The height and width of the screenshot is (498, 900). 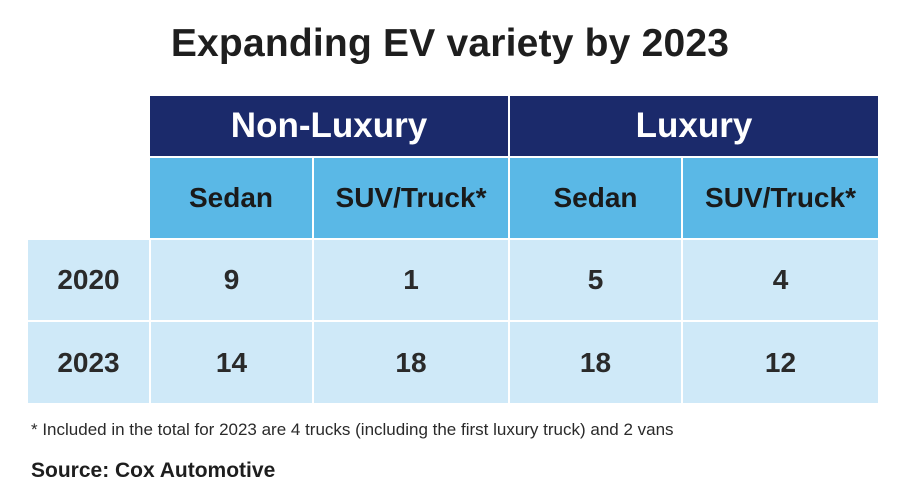 I want to click on group-header-luxury: Luxury, so click(x=693, y=126).